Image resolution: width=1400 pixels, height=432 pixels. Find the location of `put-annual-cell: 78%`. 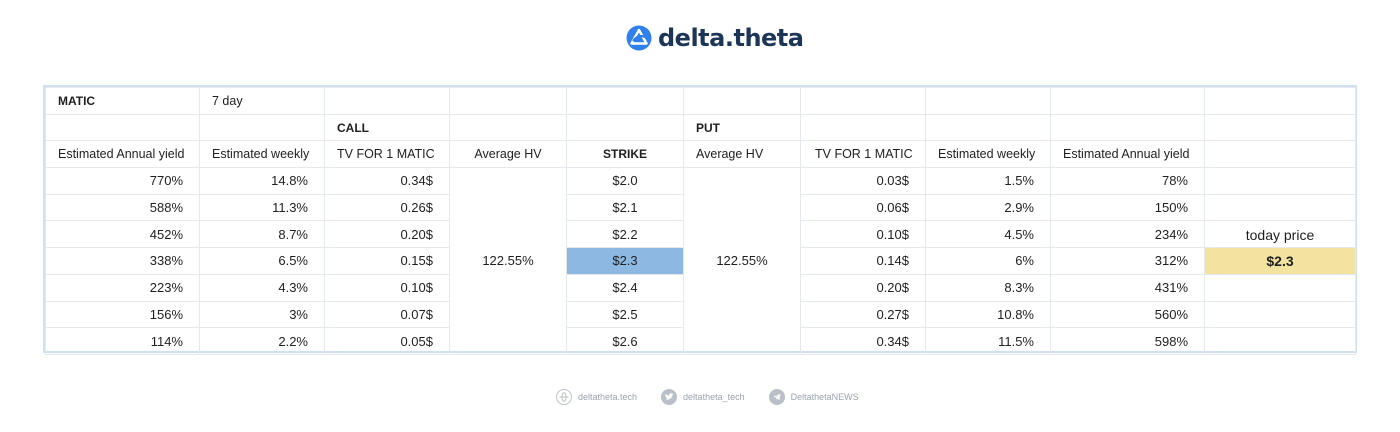

put-annual-cell: 78% is located at coordinates (1127, 181).